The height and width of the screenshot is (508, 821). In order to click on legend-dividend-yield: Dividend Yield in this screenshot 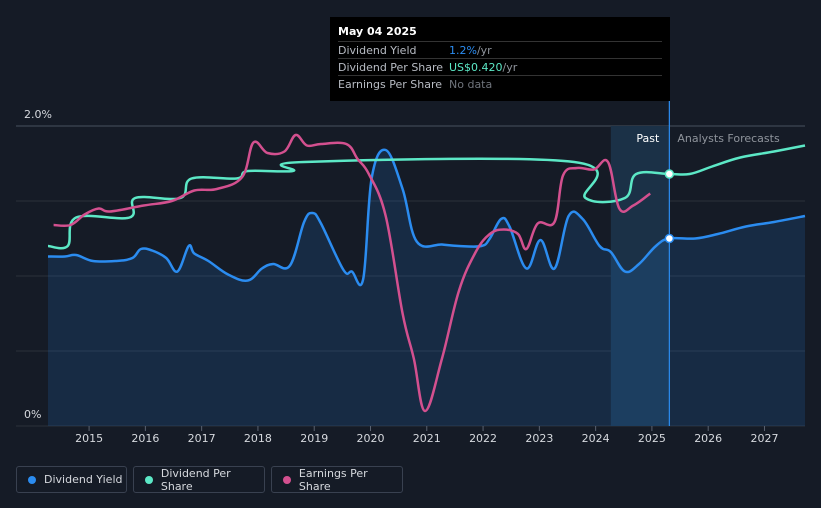, I will do `click(71, 479)`.